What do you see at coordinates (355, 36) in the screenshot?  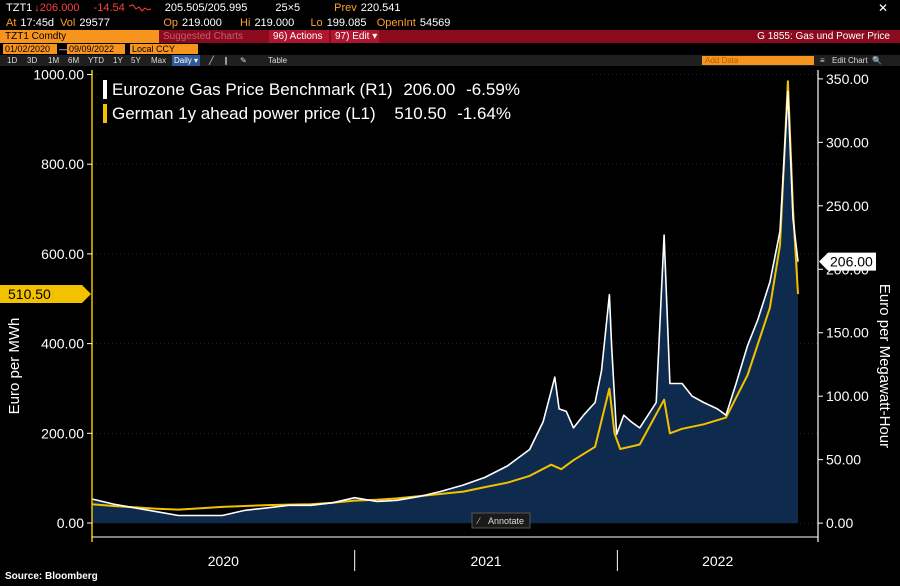 I see `edit-menu: 97) Edit ▾` at bounding box center [355, 36].